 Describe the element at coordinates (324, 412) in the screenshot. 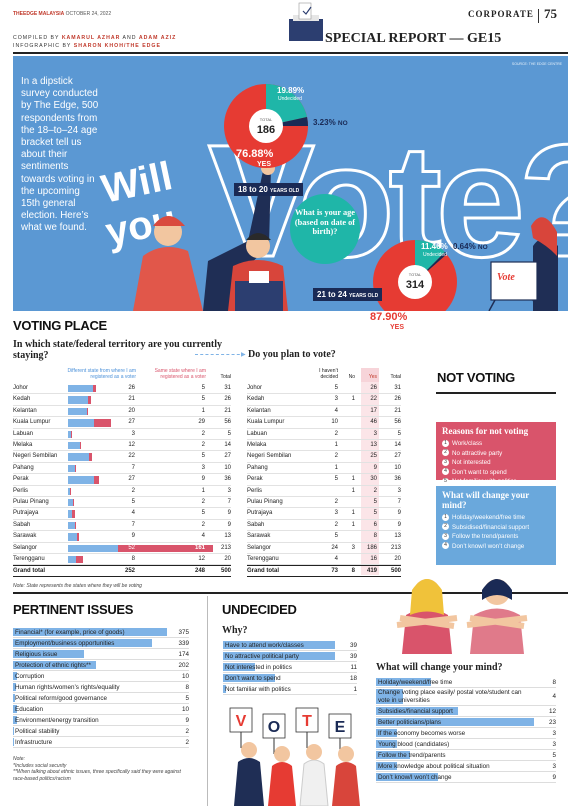

I see `intent-row: Kelantan 4 17 21` at that location.